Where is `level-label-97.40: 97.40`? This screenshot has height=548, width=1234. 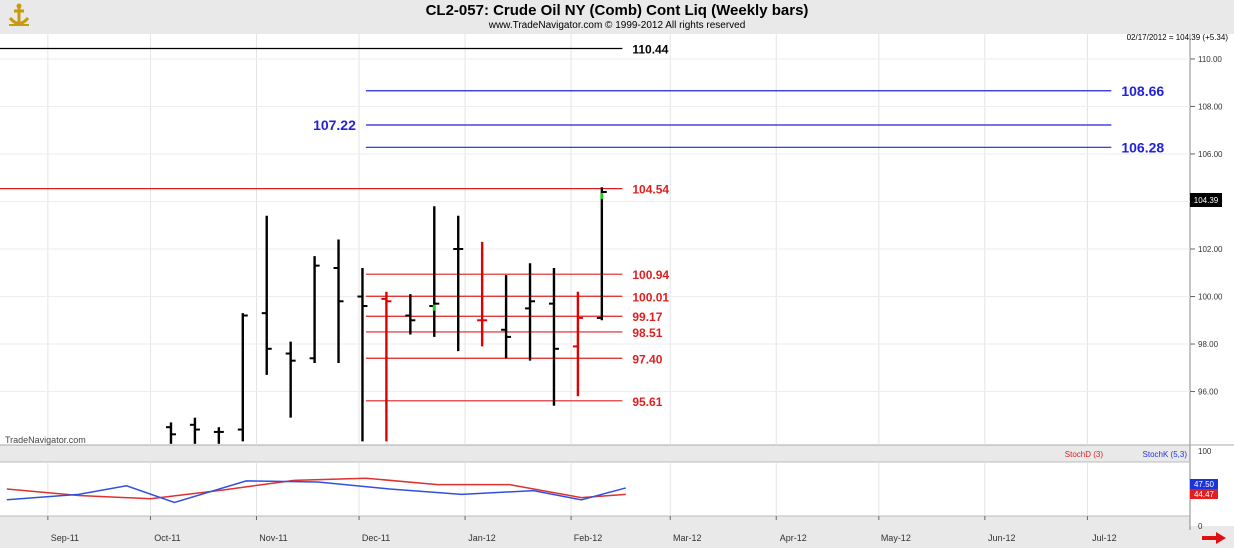 level-label-97.40: 97.40 is located at coordinates (647, 359).